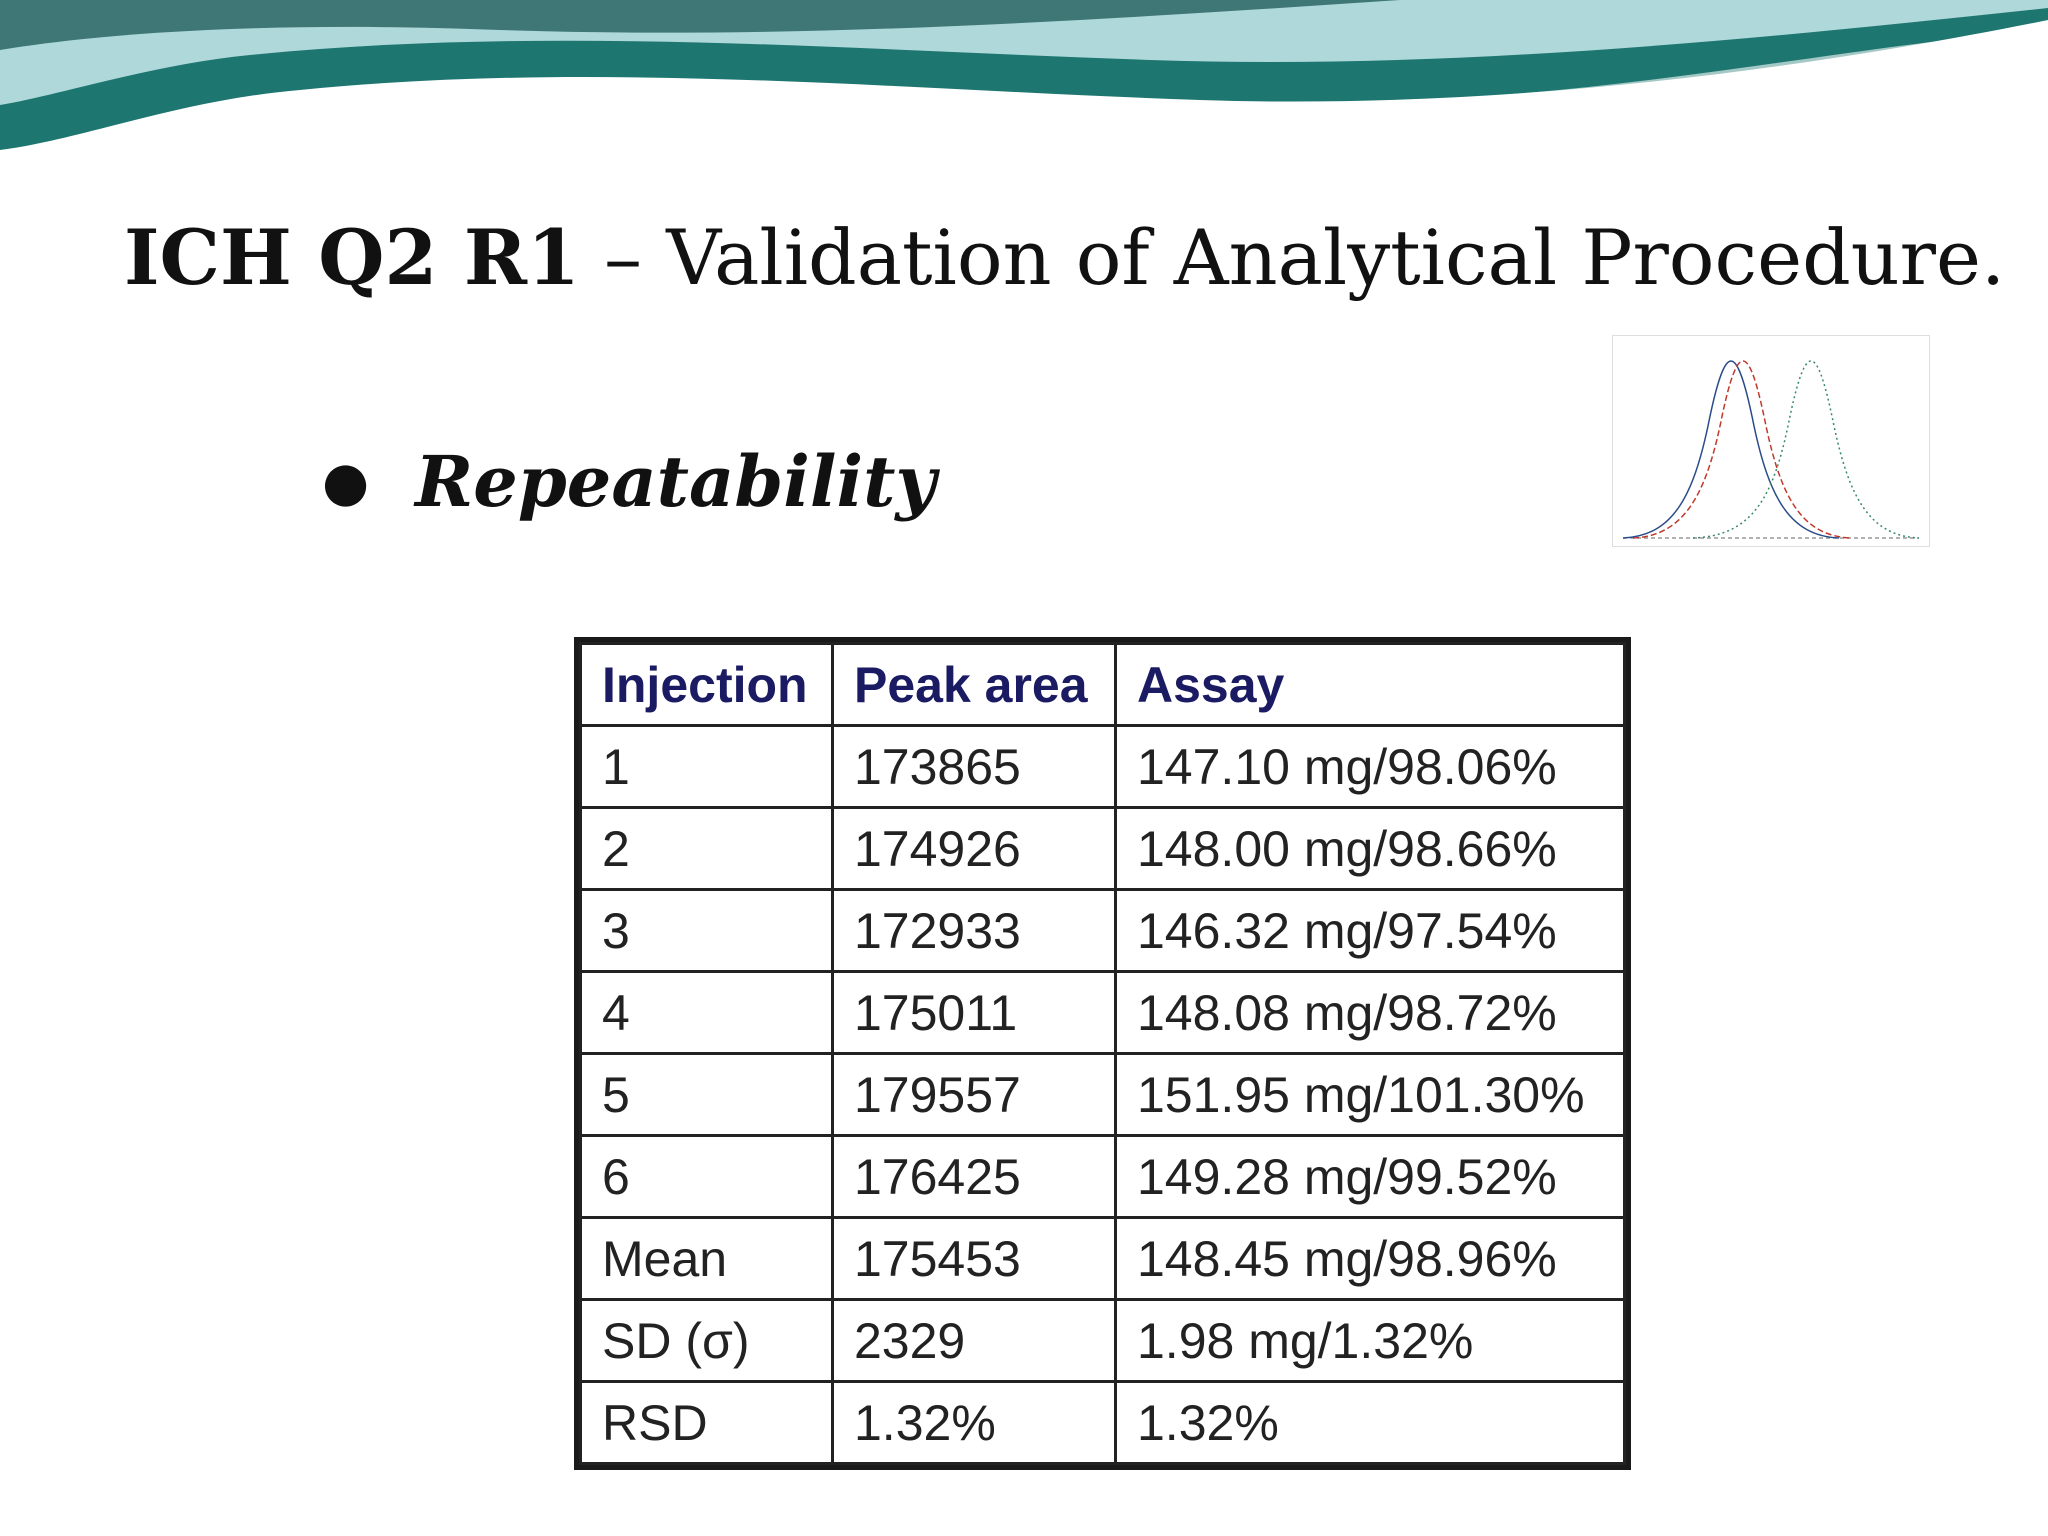 Image resolution: width=2048 pixels, height=1536 pixels. What do you see at coordinates (974, 1340) in the screenshot?
I see `cell-peak-area: 2329` at bounding box center [974, 1340].